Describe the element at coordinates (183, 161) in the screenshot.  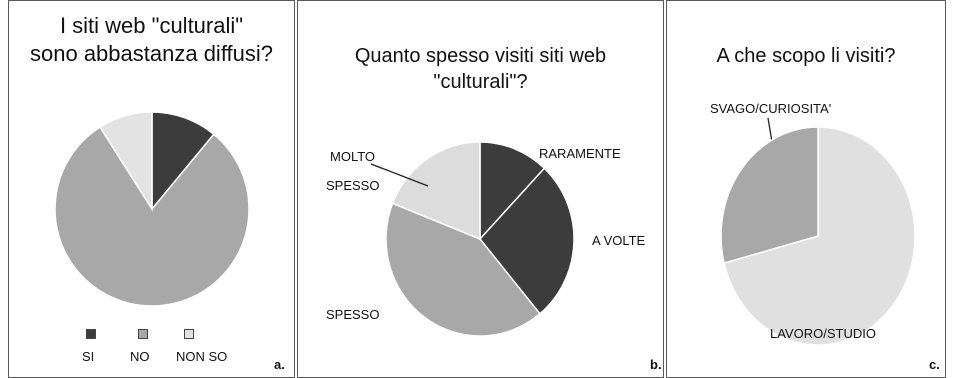
I see `pie-slice-si` at that location.